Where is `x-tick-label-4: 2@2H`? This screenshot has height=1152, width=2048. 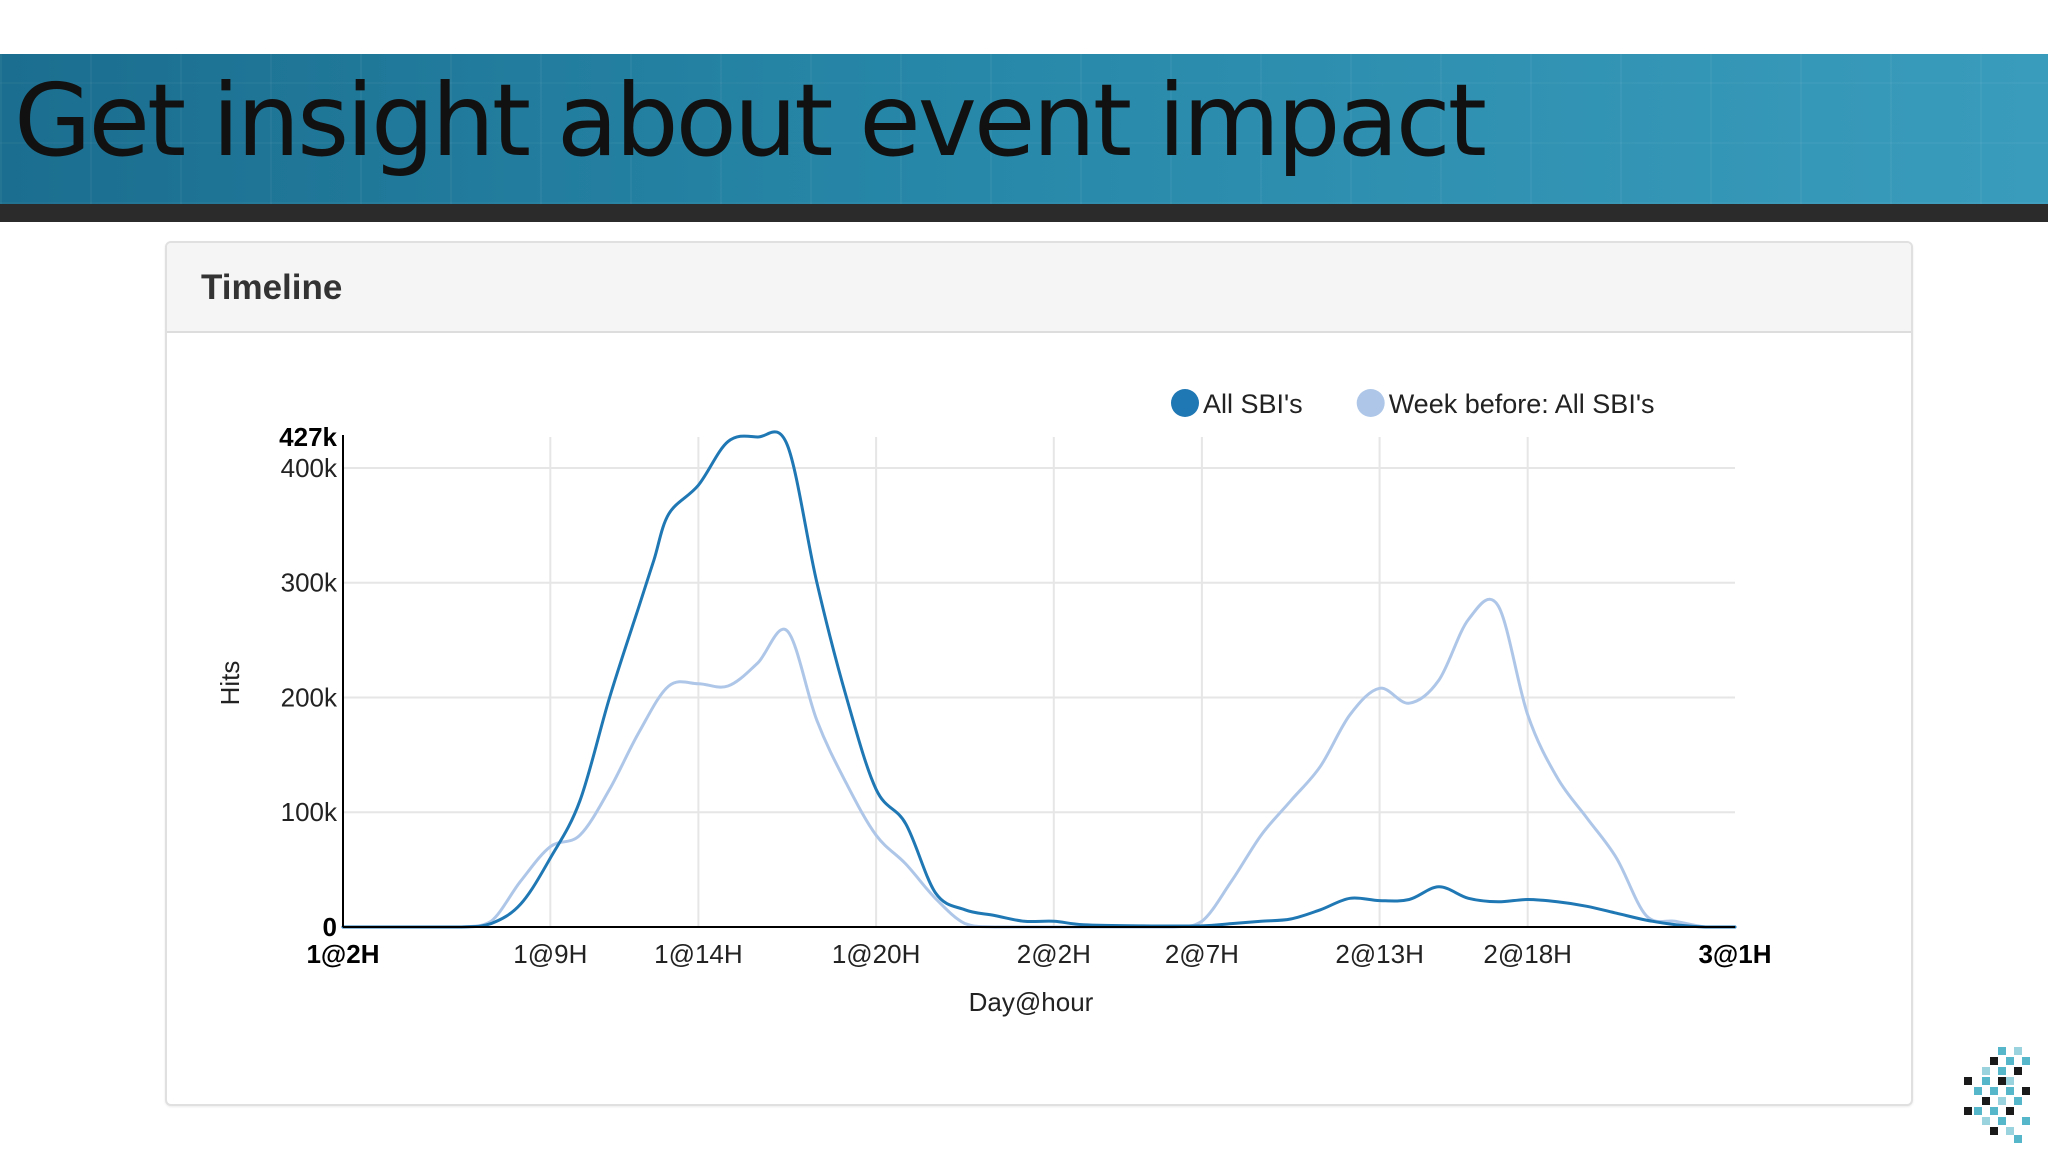
x-tick-label-4: 2@2H is located at coordinates (1054, 954).